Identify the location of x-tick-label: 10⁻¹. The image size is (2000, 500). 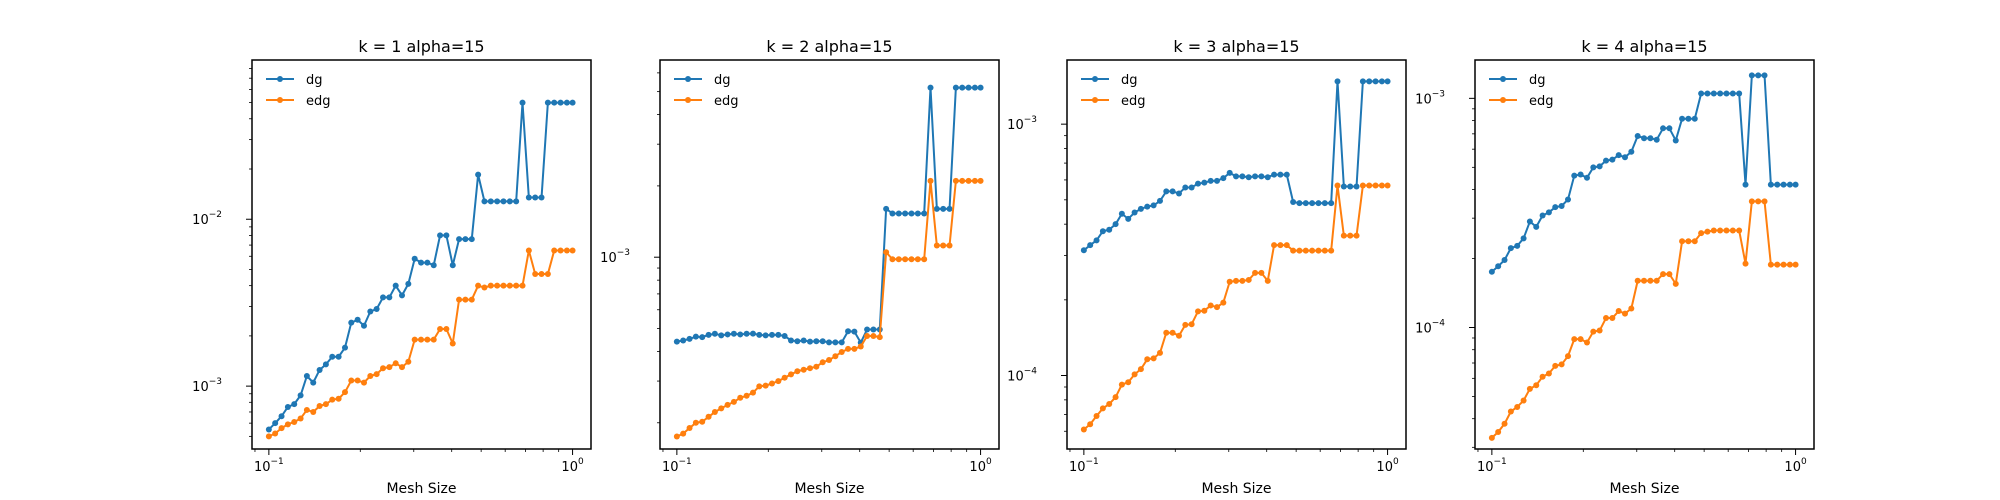
(677, 466).